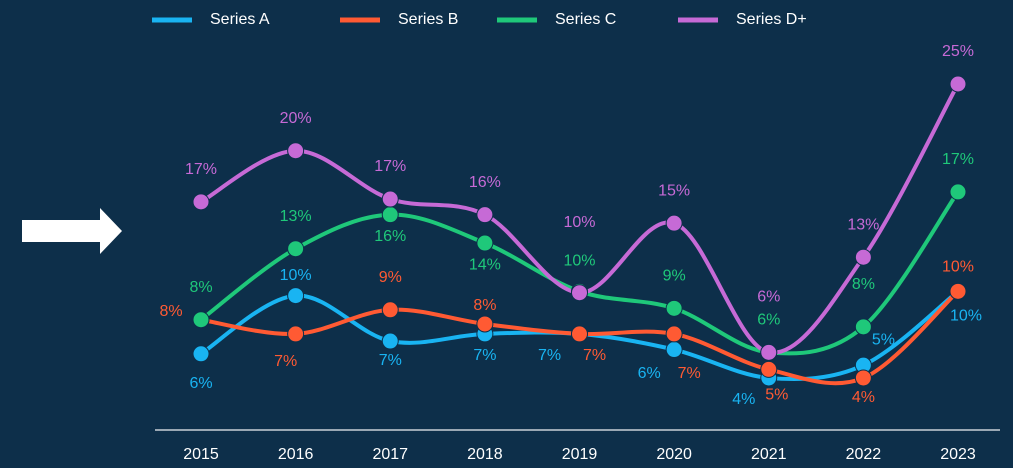 Image resolution: width=1013 pixels, height=468 pixels. I want to click on legend-label: Series C, so click(585, 19).